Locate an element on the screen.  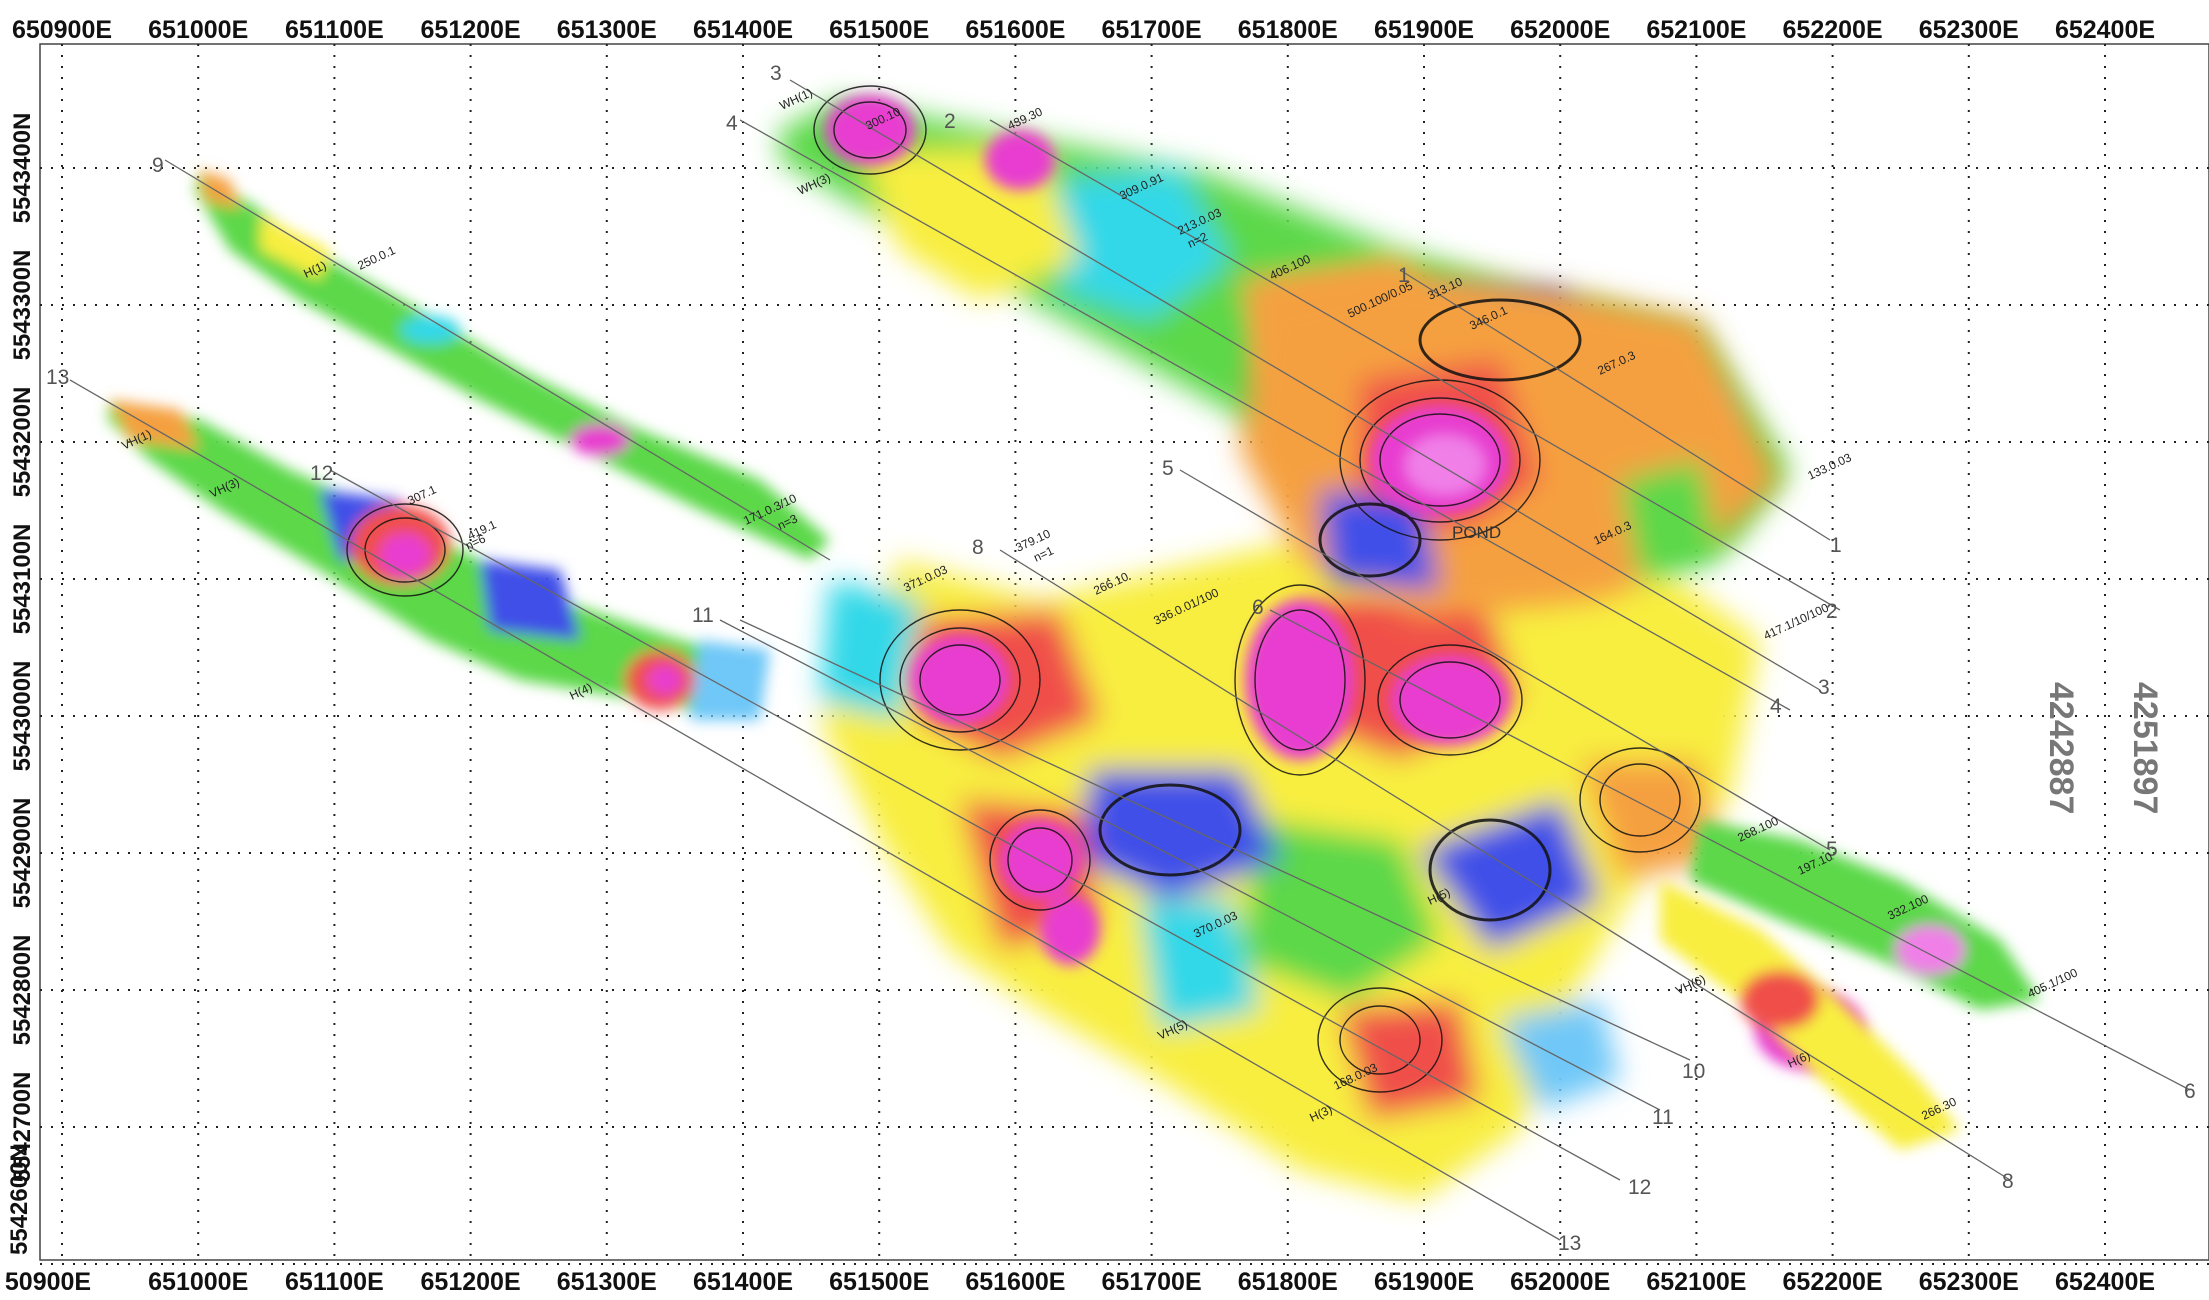
line-label-9-start: 9 is located at coordinates (158, 165).